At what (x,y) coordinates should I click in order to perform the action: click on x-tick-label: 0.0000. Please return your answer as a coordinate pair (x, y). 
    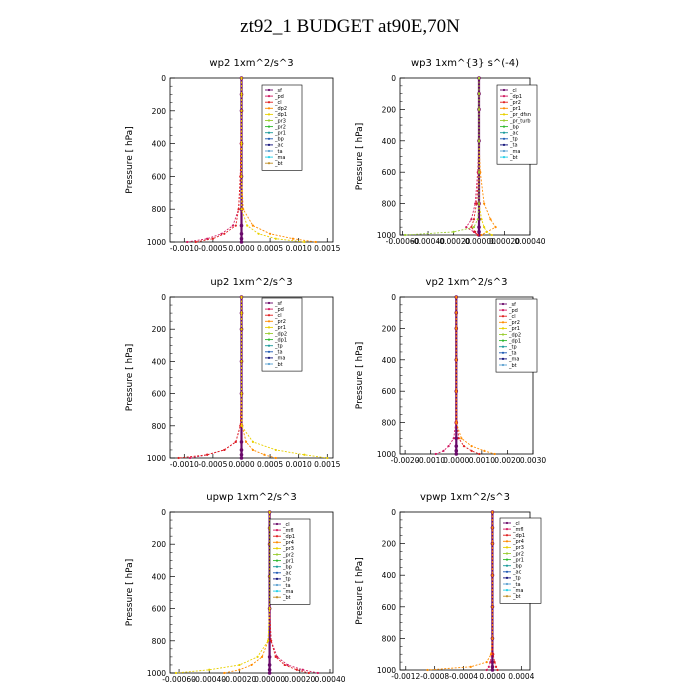
    Looking at the image, I should click on (456, 460).